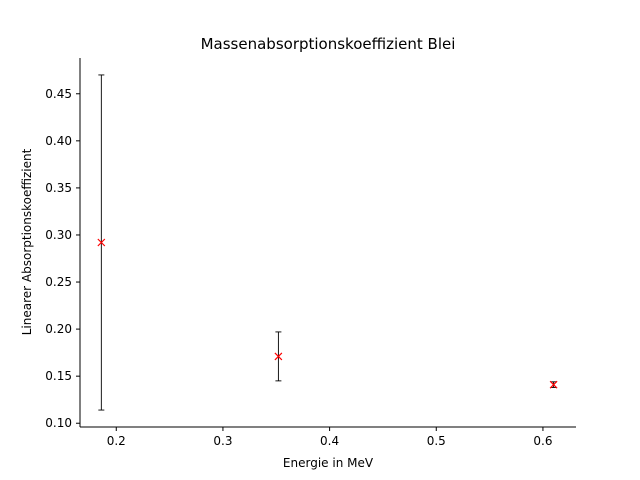 The width and height of the screenshot is (640, 480). What do you see at coordinates (436, 441) in the screenshot?
I see `x-tick-label: 0.5` at bounding box center [436, 441].